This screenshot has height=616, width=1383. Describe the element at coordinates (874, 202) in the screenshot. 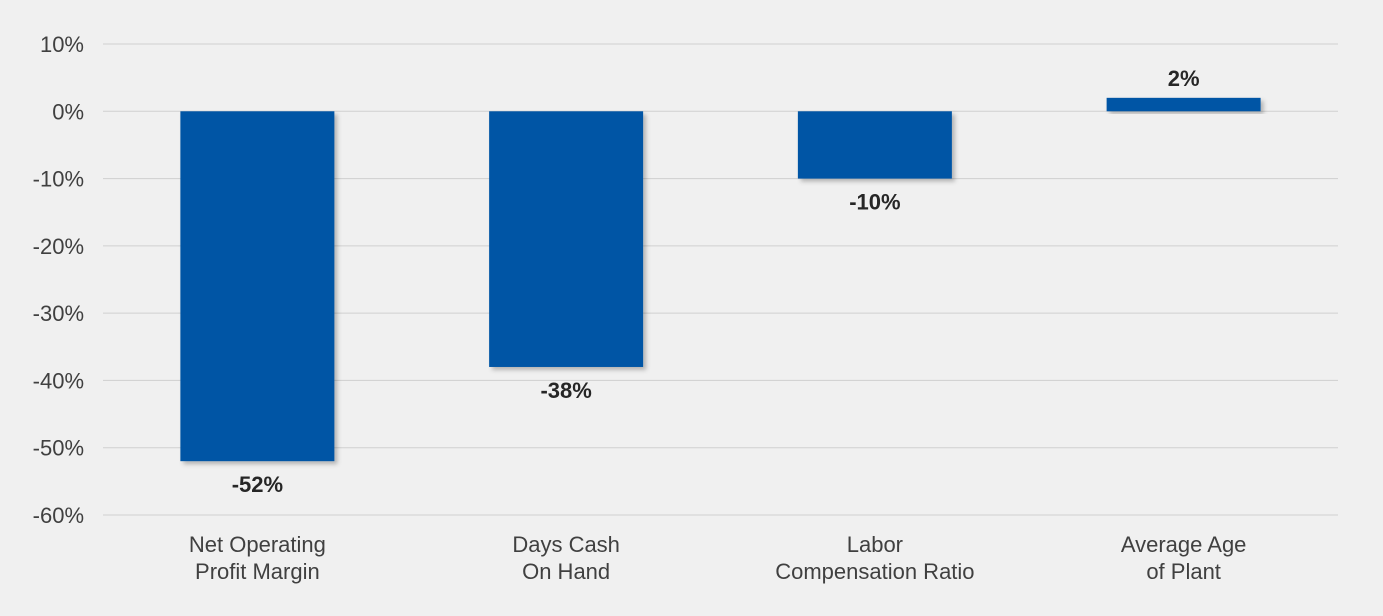

I see `data-label: -10%` at that location.